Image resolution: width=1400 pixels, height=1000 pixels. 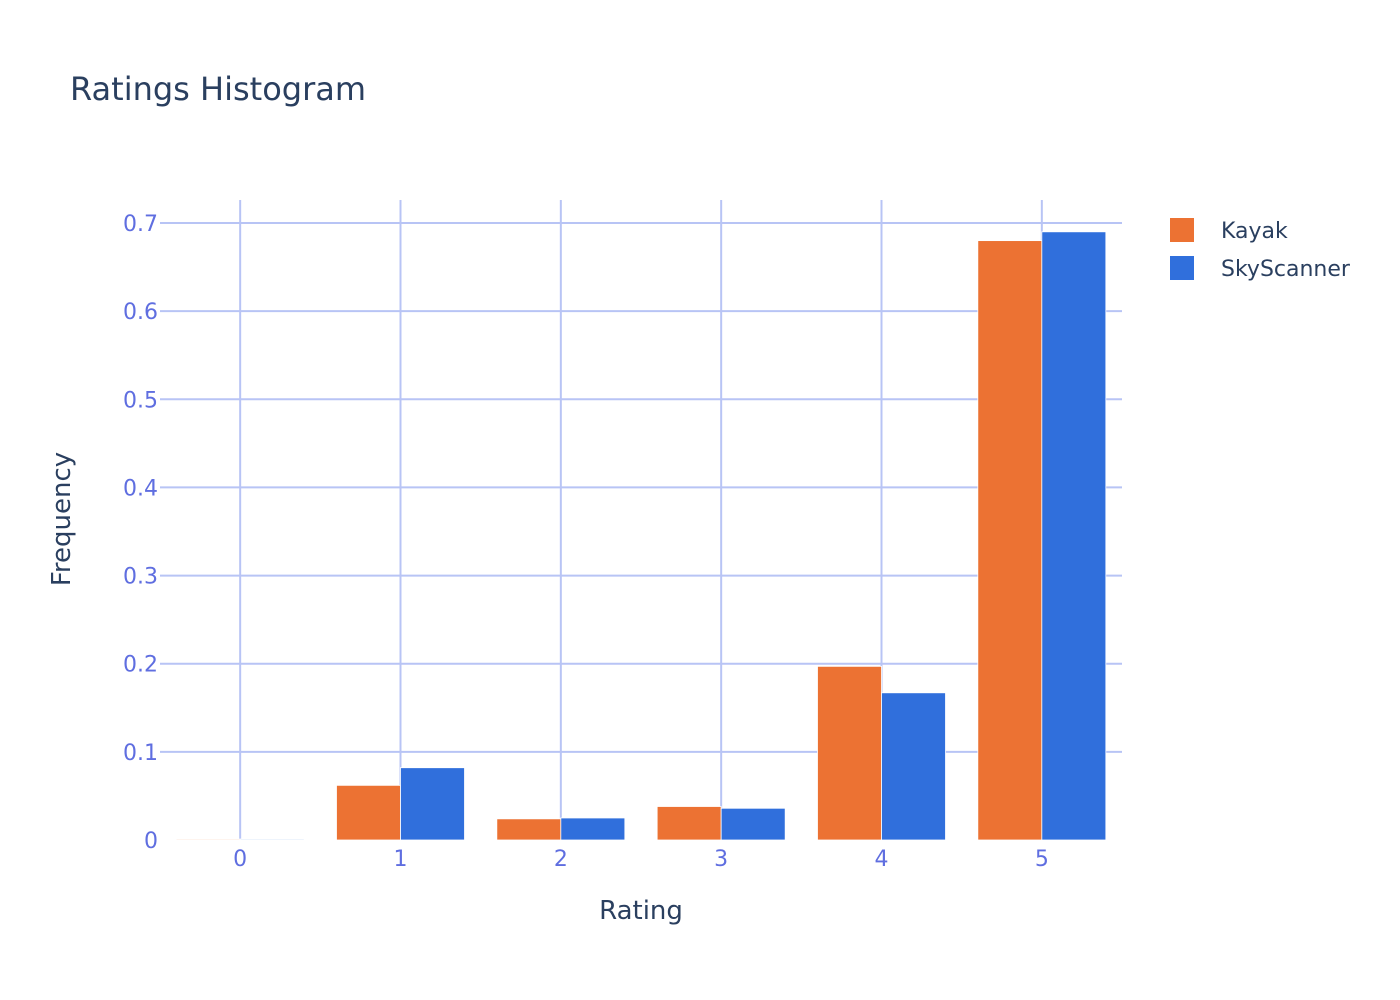 I want to click on y-tick-label: 0.7, so click(x=140, y=224).